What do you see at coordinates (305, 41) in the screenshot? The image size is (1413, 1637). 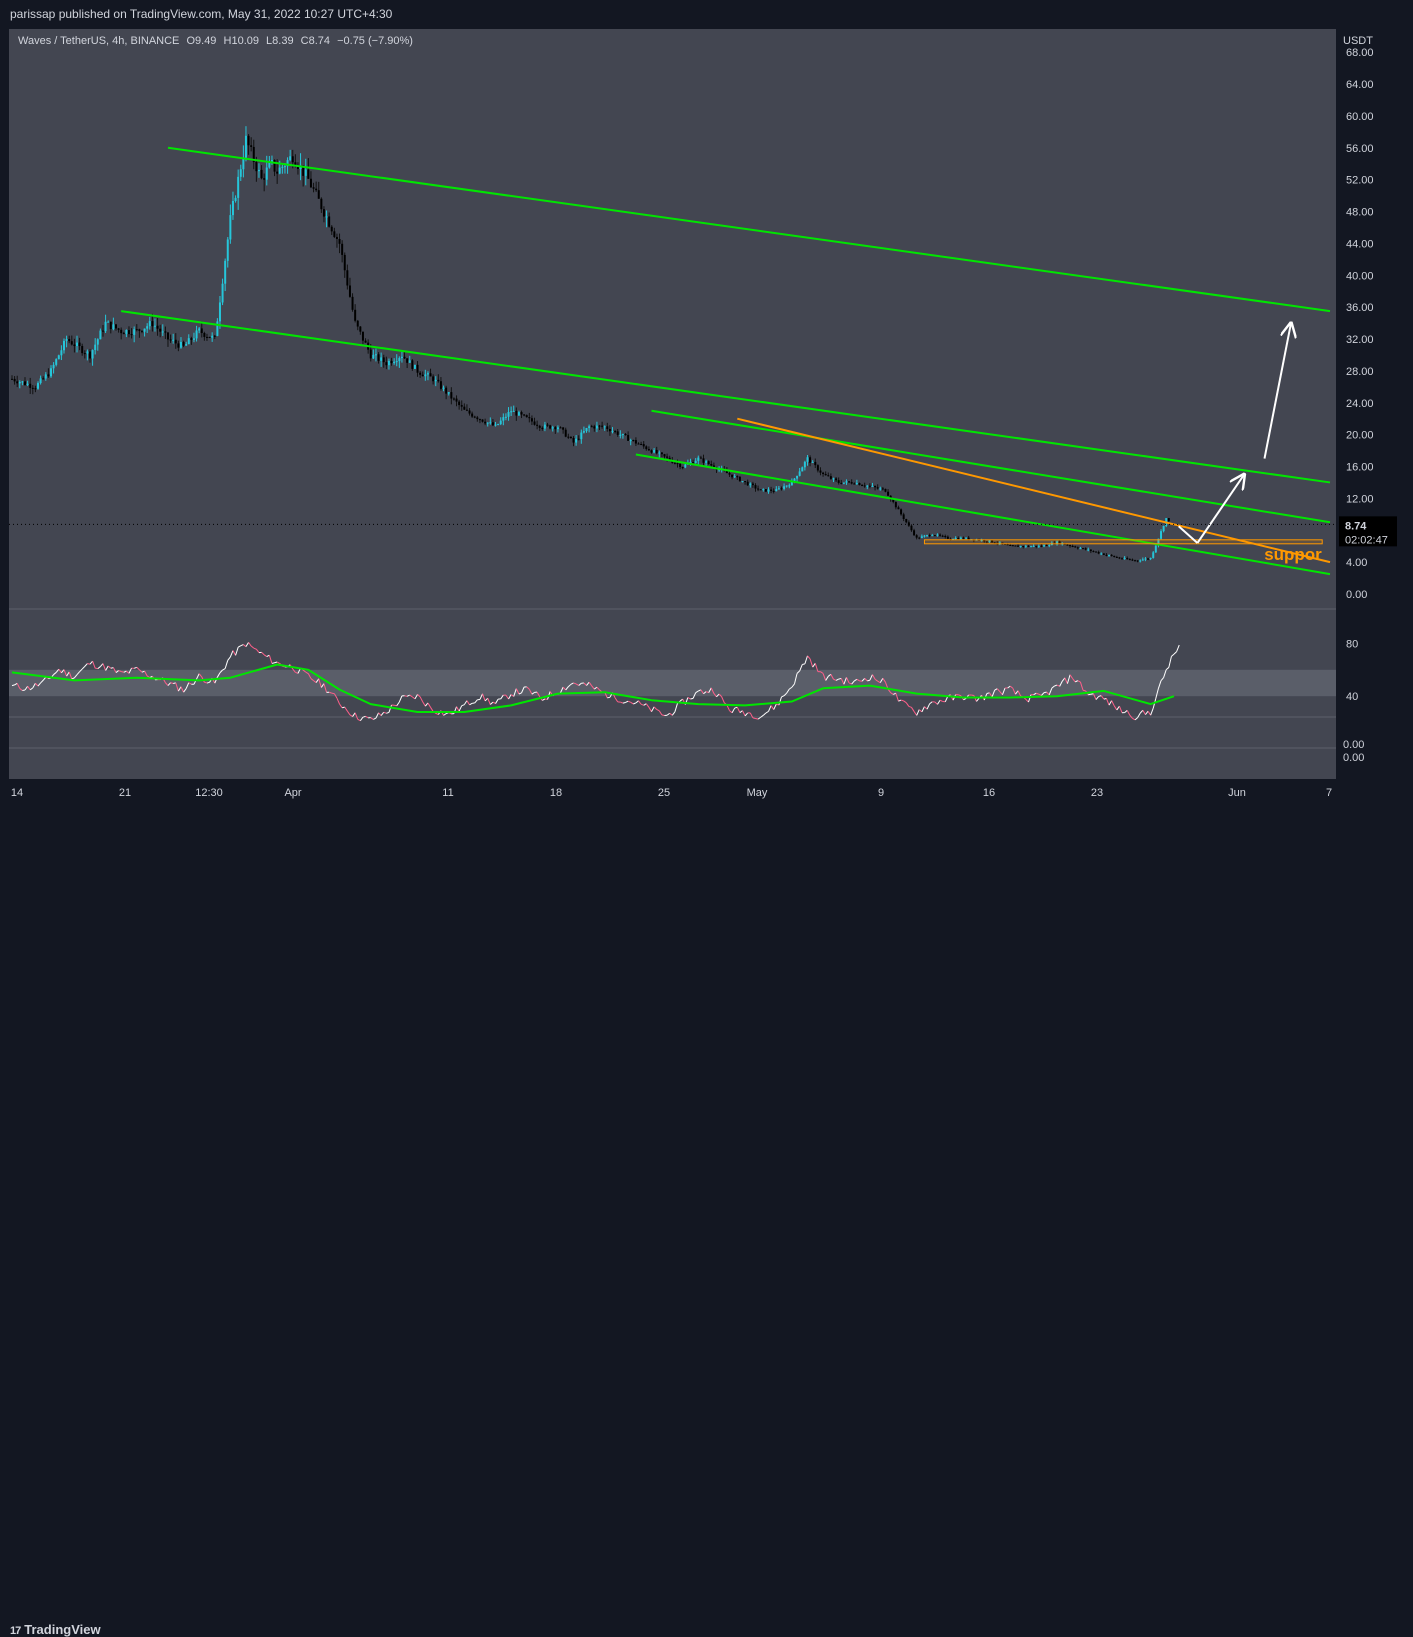 I see `legend-close-label: C` at bounding box center [305, 41].